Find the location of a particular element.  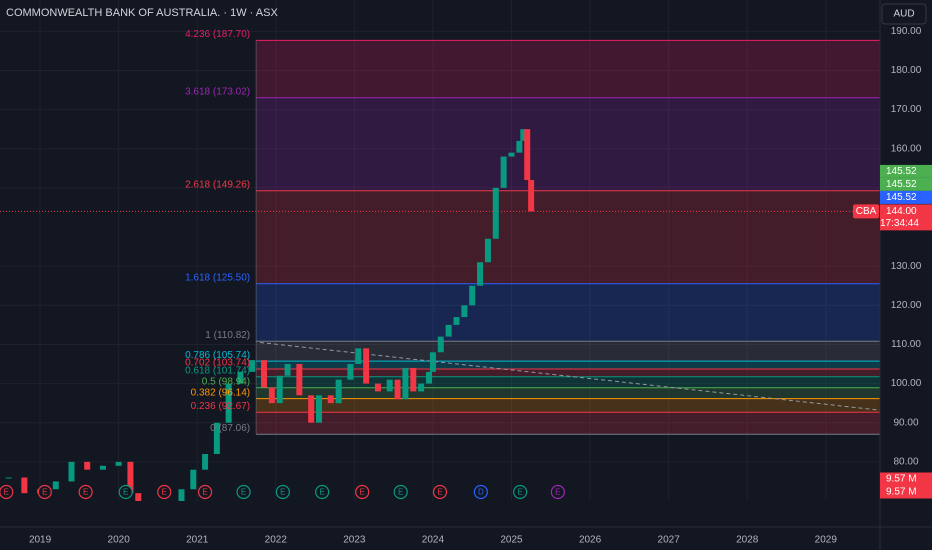

x-tick-label: 2022 is located at coordinates (276, 540).